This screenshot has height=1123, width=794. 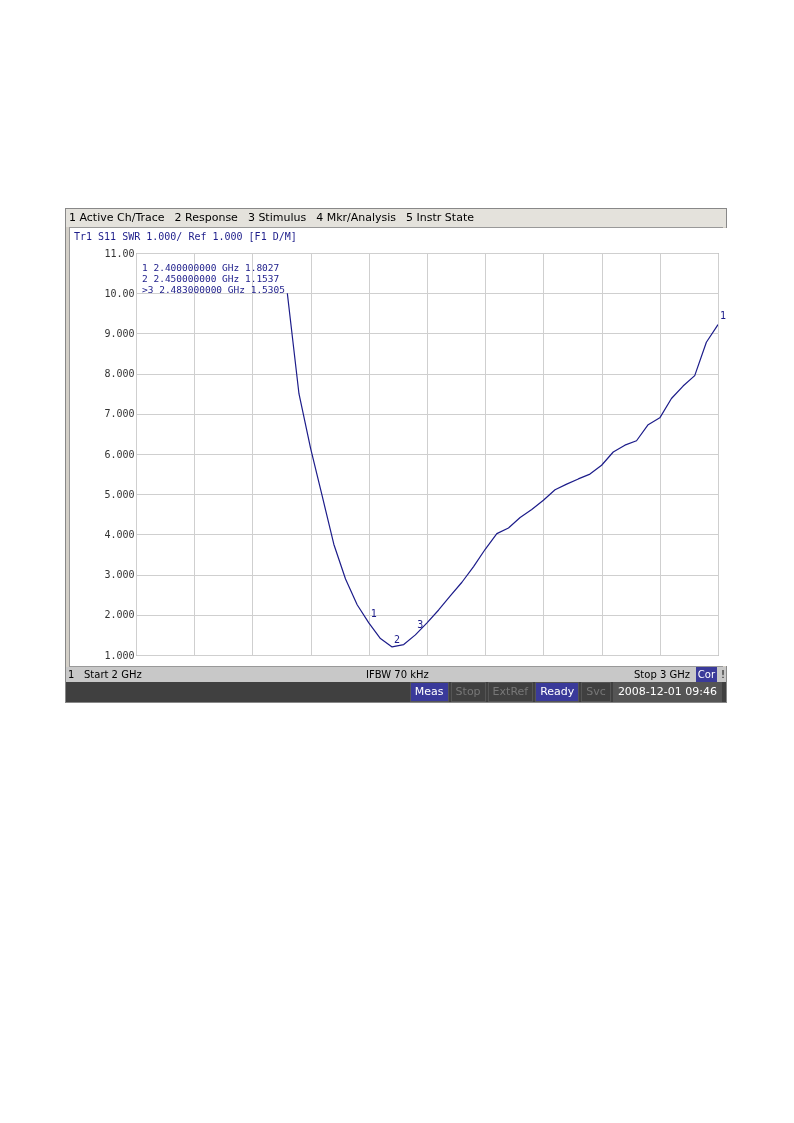 What do you see at coordinates (119, 293) in the screenshot?
I see `y-tick-label: 10.00` at bounding box center [119, 293].